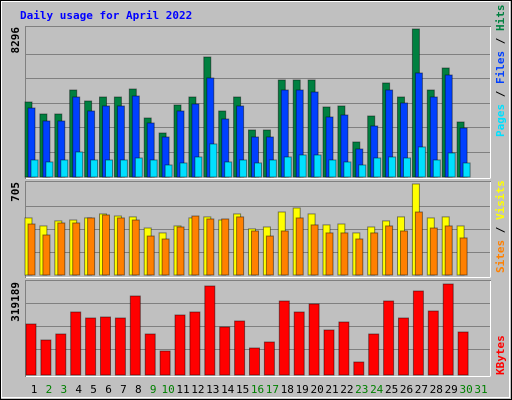  Describe the element at coordinates (287, 389) in the screenshot. I see `x-tick-label: 18` at that location.